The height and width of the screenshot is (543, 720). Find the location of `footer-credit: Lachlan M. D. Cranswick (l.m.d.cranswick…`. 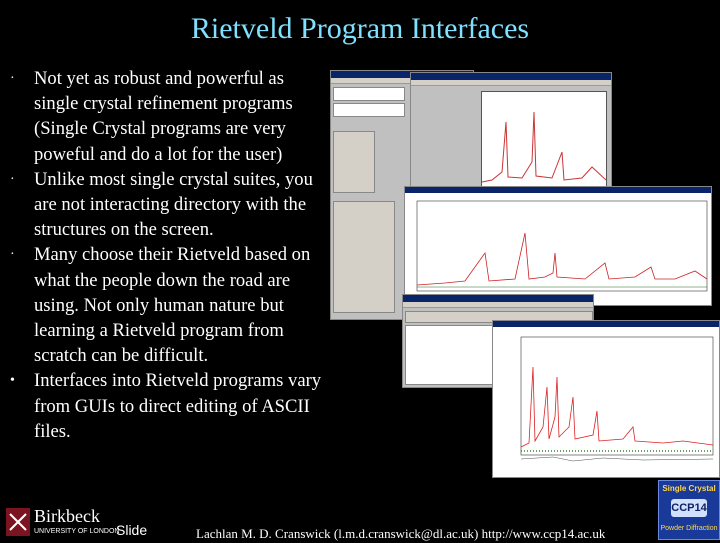

footer-credit: Lachlan M. D. Cranswick (l.m.d.cranswick… is located at coordinates (401, 533).